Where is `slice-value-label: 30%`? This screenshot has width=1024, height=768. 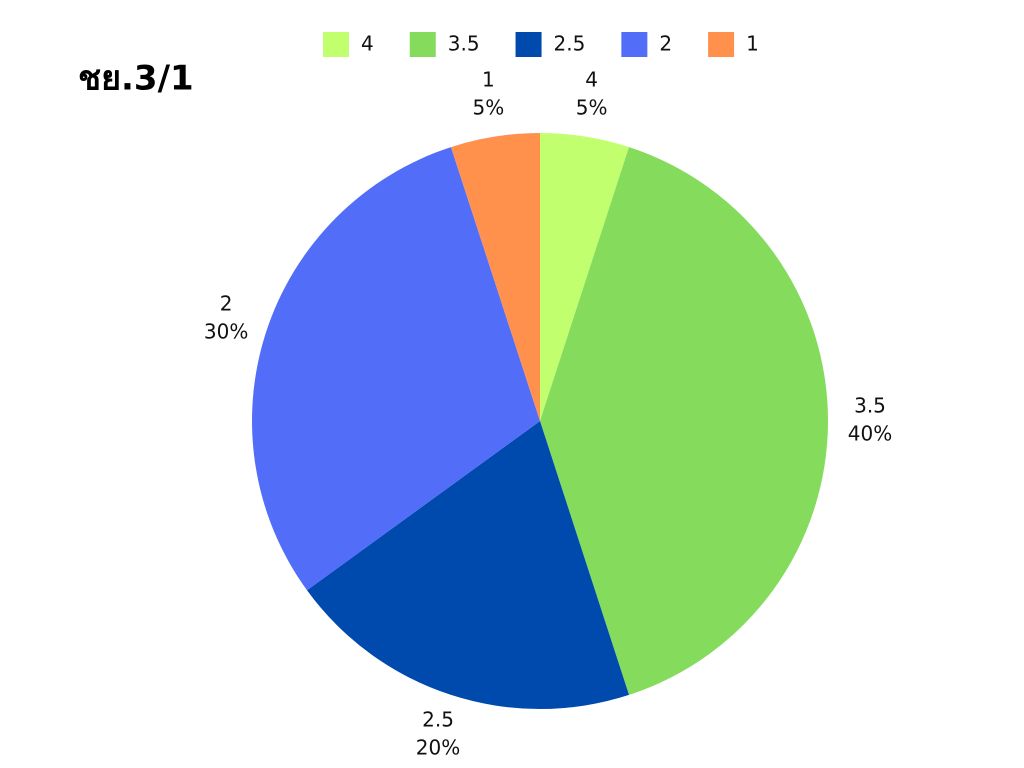
slice-value-label: 30% is located at coordinates (226, 332).